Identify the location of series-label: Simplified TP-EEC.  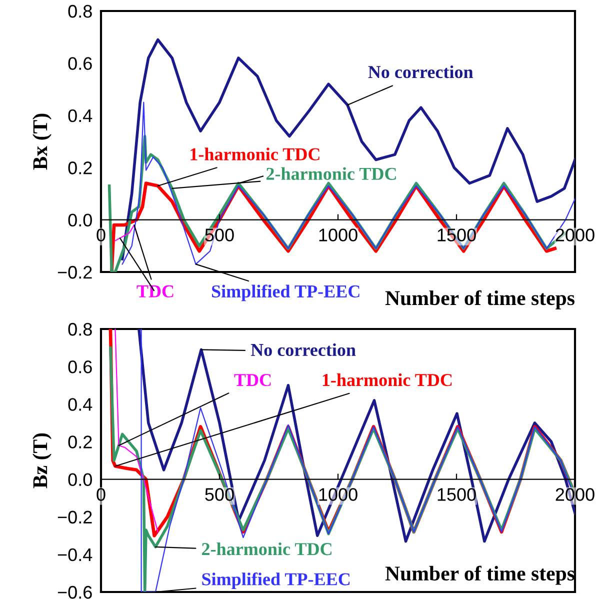
(286, 293).